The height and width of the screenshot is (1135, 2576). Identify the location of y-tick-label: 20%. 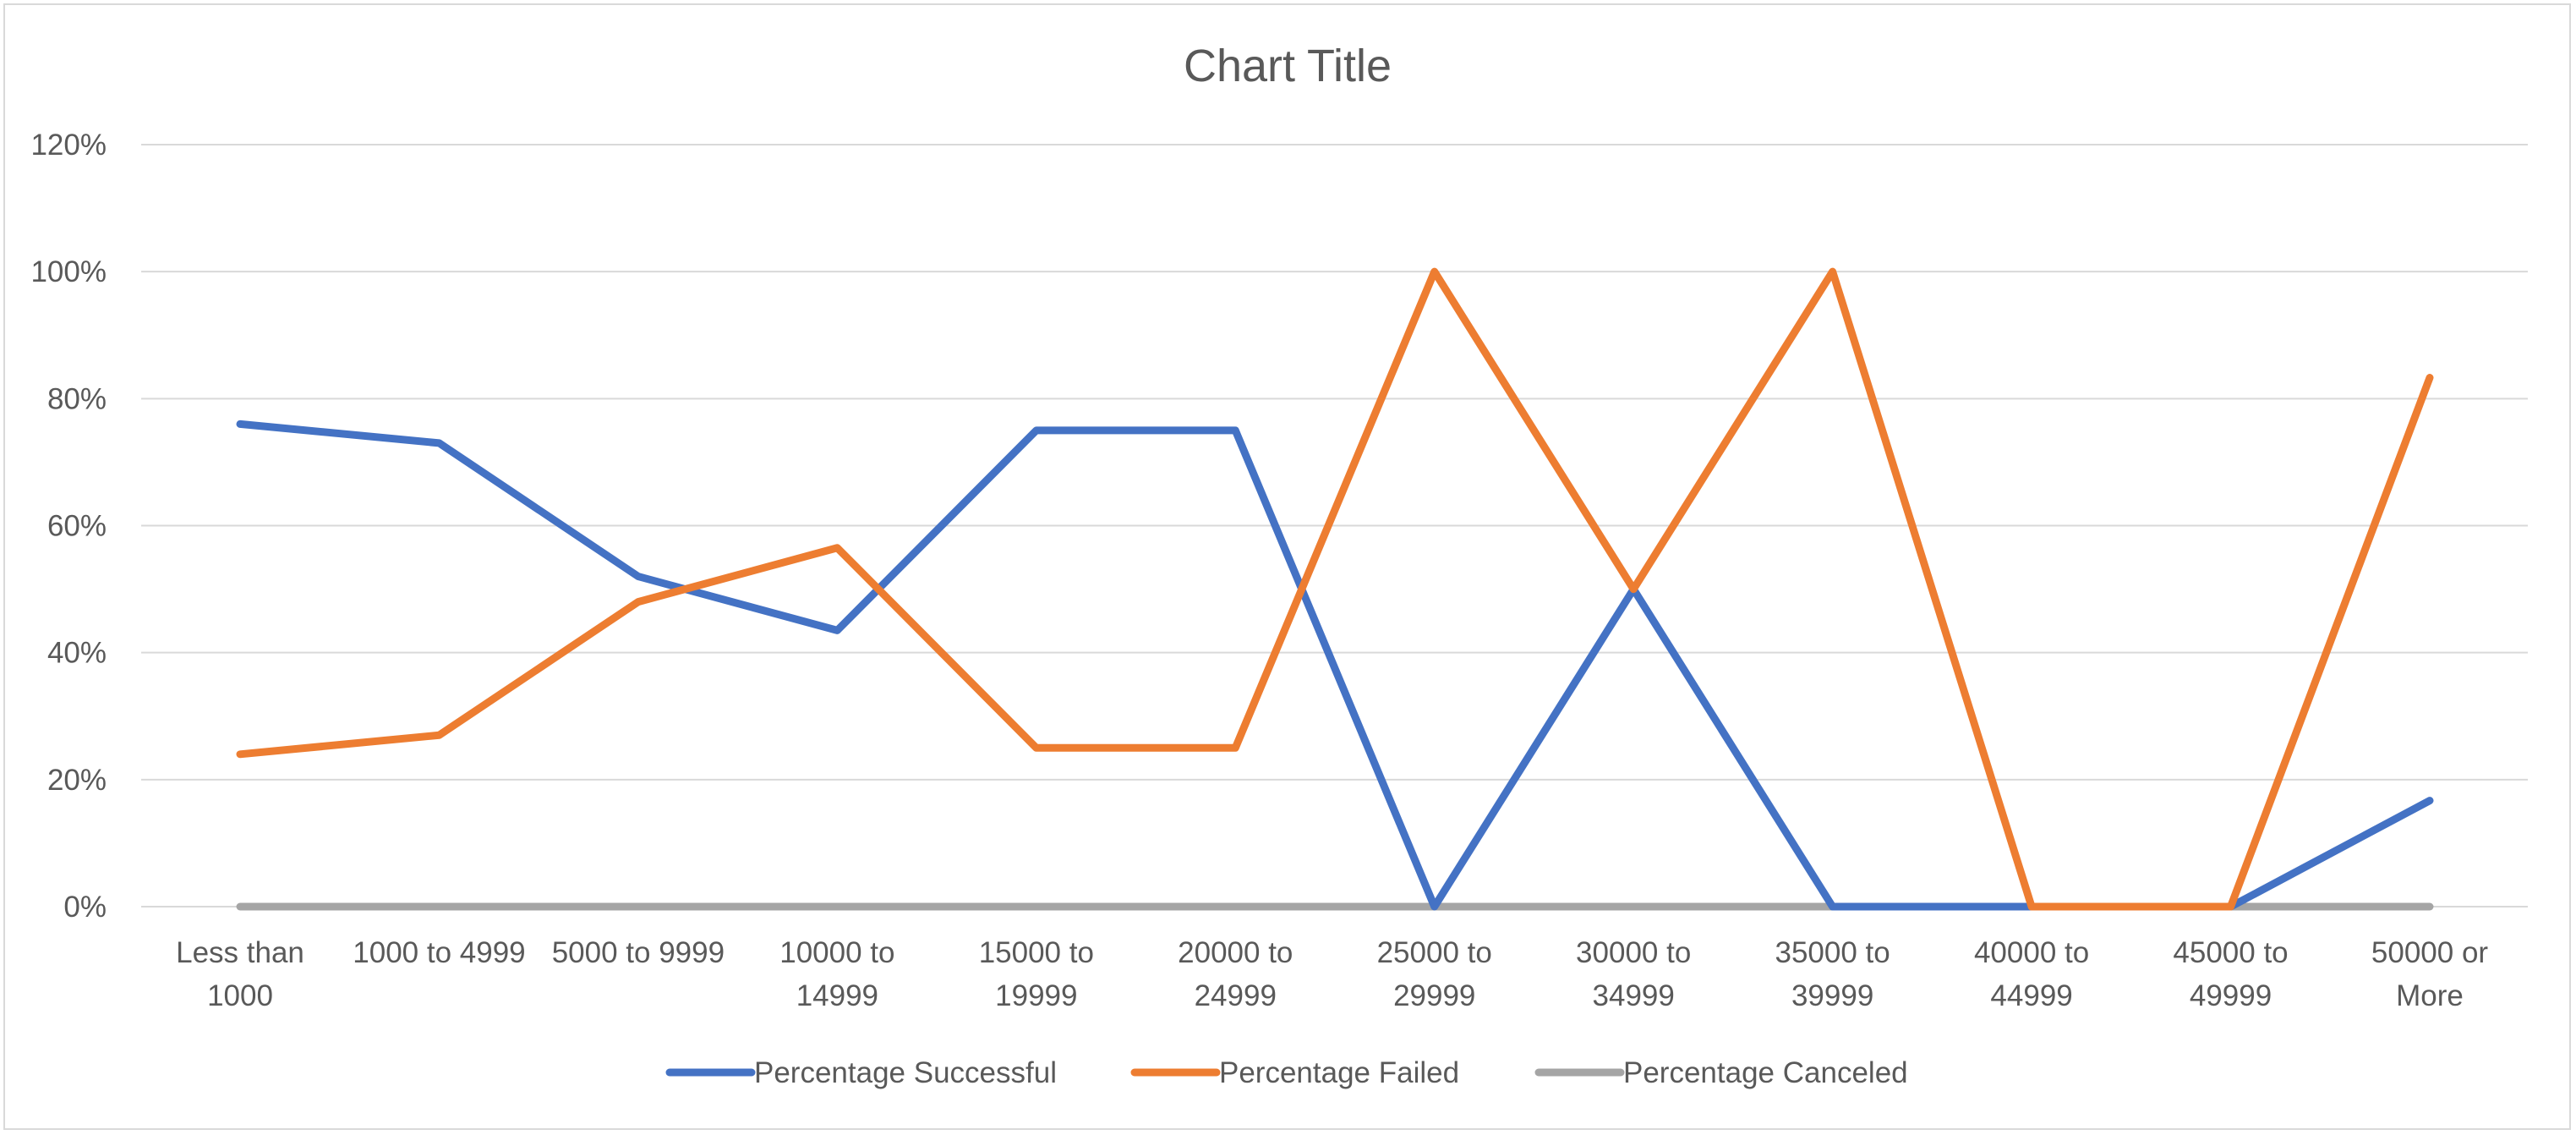
(77, 780).